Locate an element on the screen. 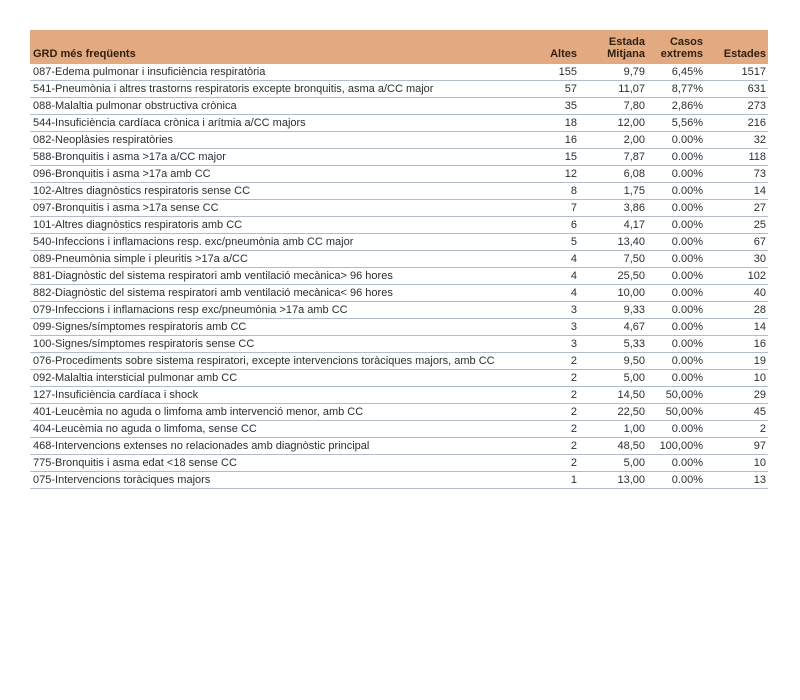 This screenshot has height=700, width=800. estades-cell: 2 is located at coordinates (736, 429).